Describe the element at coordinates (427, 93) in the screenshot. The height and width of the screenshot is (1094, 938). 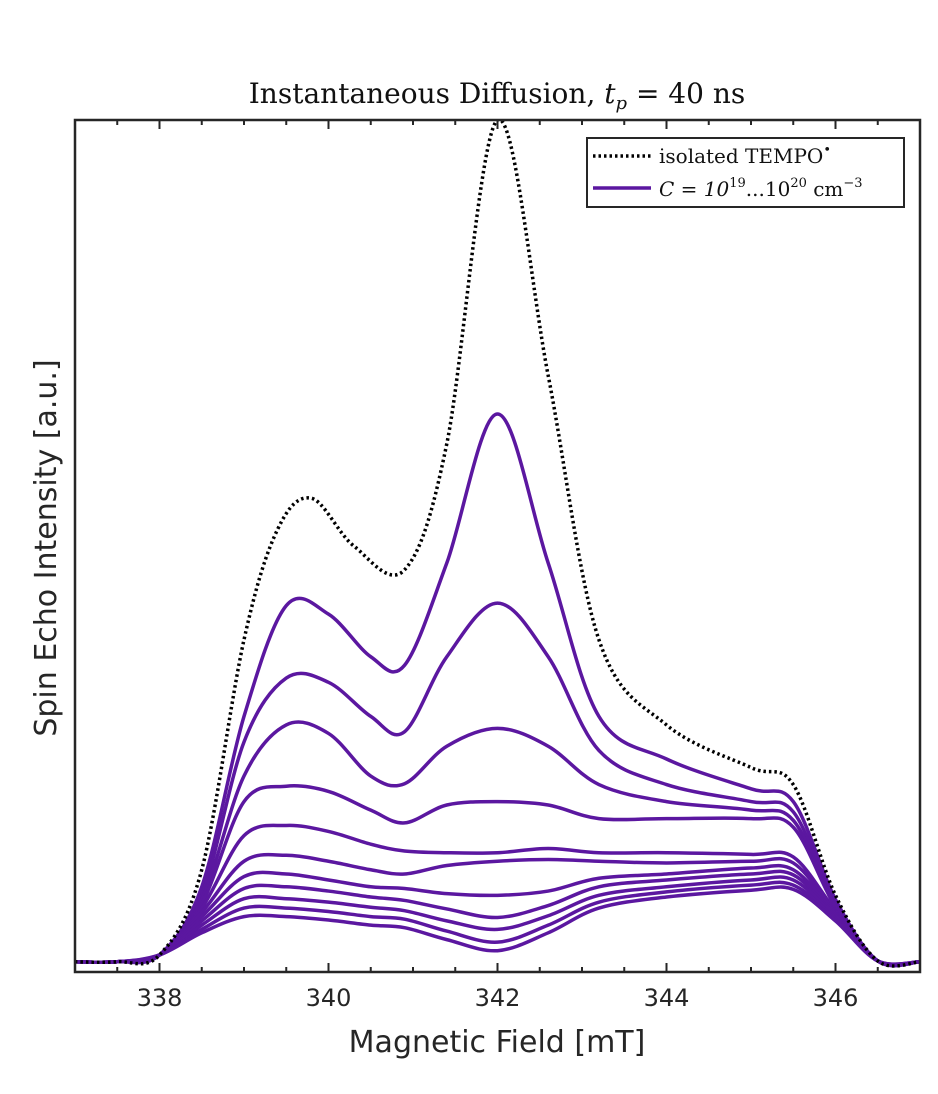
I see `chart-title-prefix: Instantaneous Diffusion,` at that location.